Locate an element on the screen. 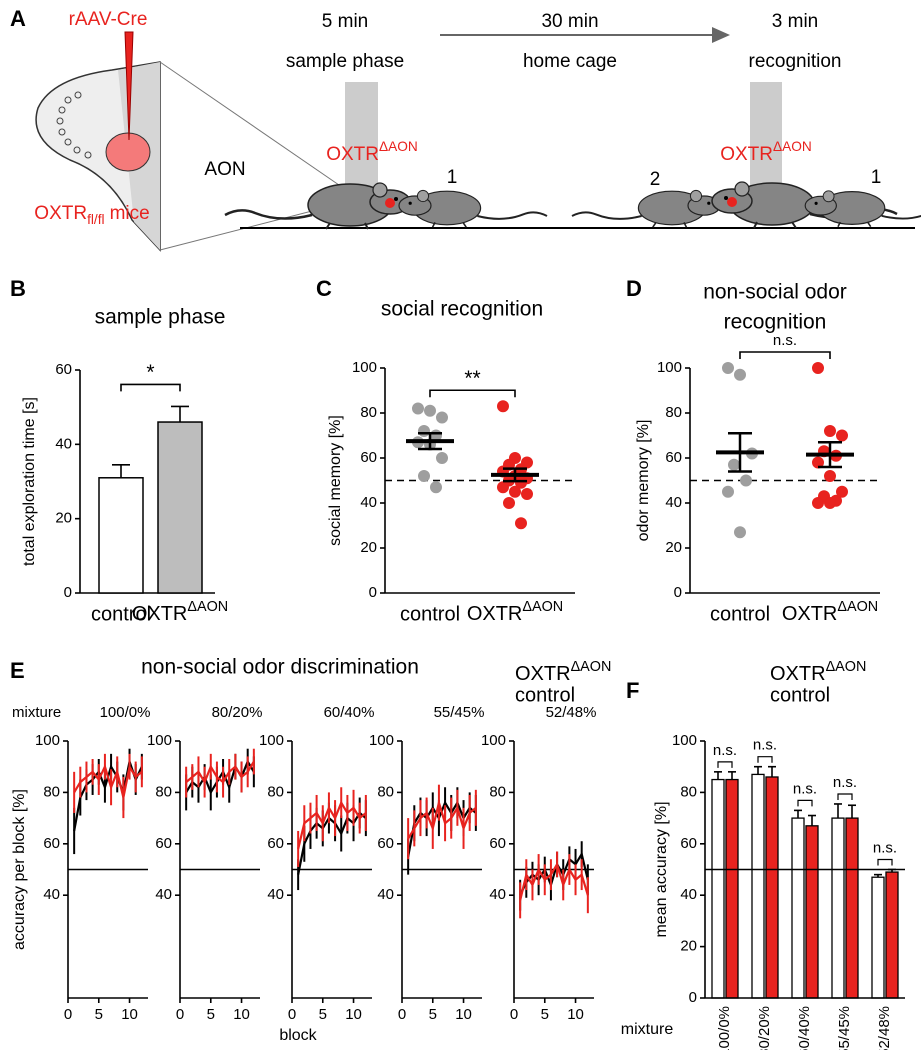 The width and height of the screenshot is (921, 1050). mouse-tail is located at coordinates (512, 215).